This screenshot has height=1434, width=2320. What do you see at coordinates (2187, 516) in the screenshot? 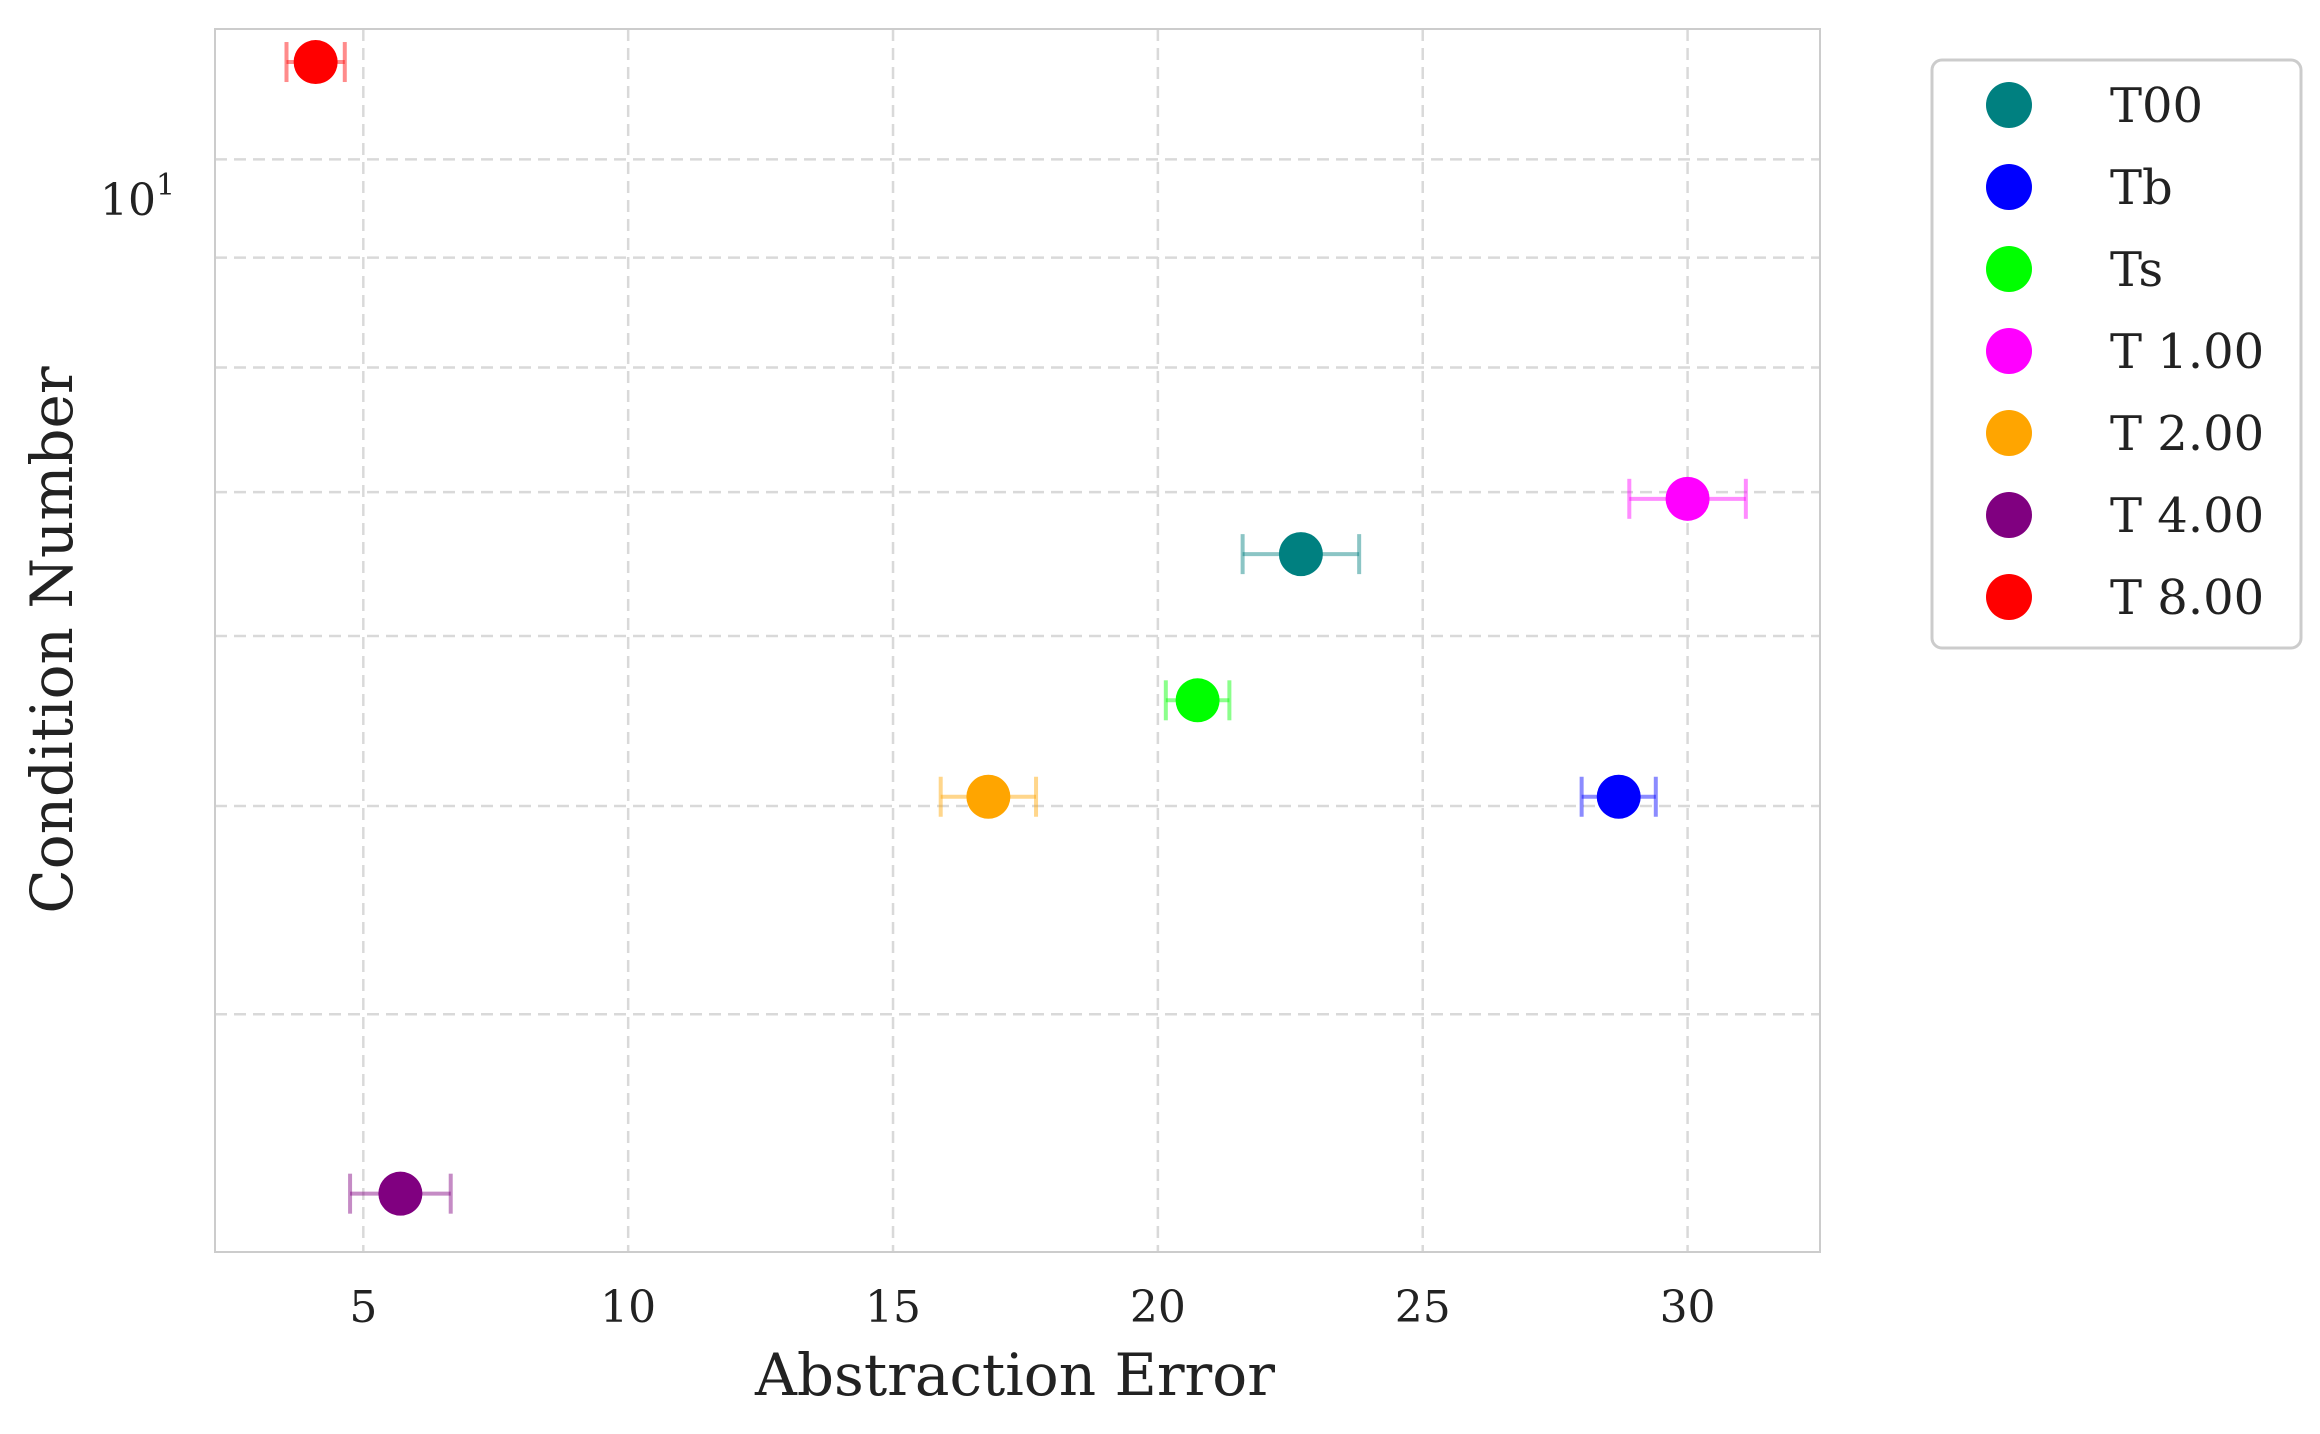
I see `legend-label: T 4.00` at bounding box center [2187, 516].